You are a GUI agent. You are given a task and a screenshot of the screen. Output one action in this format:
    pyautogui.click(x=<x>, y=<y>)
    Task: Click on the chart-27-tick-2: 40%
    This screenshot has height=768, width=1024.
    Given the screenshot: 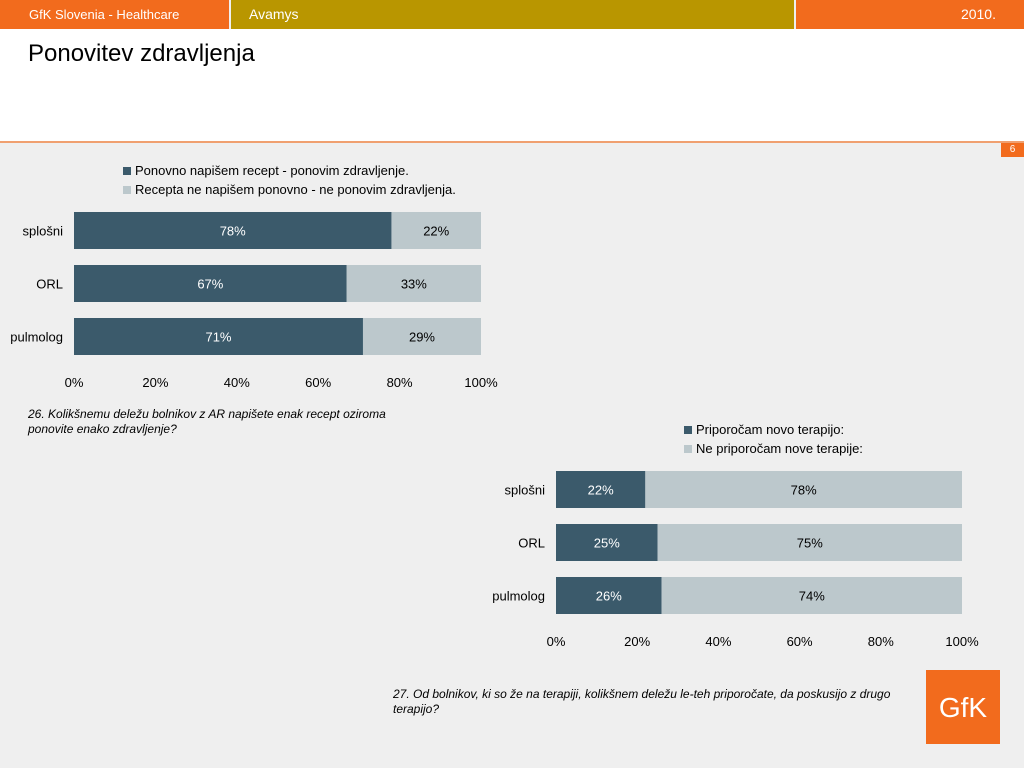 What is the action you would take?
    pyautogui.click(x=718, y=641)
    